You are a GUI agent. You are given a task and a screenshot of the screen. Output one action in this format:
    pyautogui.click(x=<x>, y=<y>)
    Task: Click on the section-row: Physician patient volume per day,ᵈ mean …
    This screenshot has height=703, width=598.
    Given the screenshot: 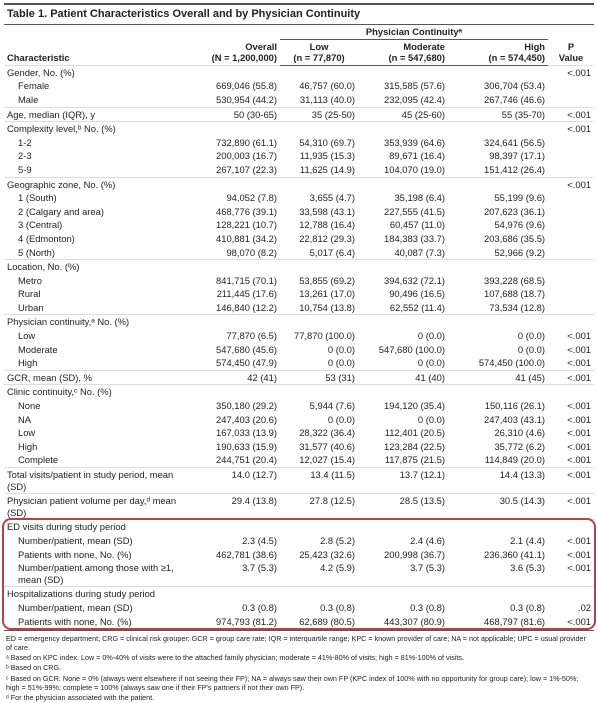 What is the action you would take?
    pyautogui.click(x=299, y=506)
    